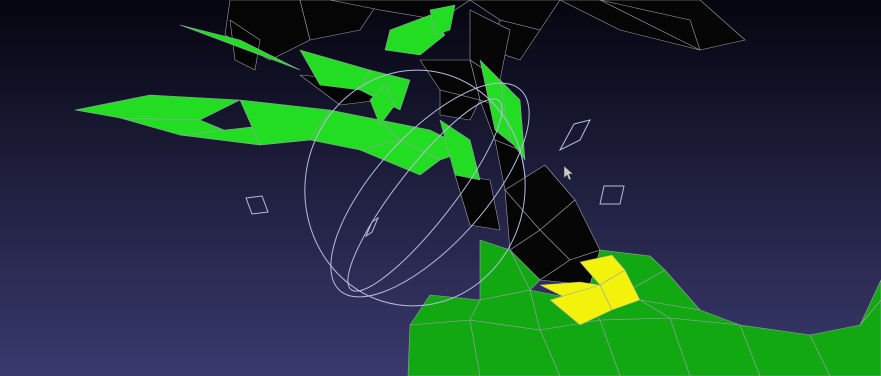 This screenshot has width=881, height=376. Describe the element at coordinates (425, 195) in the screenshot. I see `gizmo-ring-inner` at that location.